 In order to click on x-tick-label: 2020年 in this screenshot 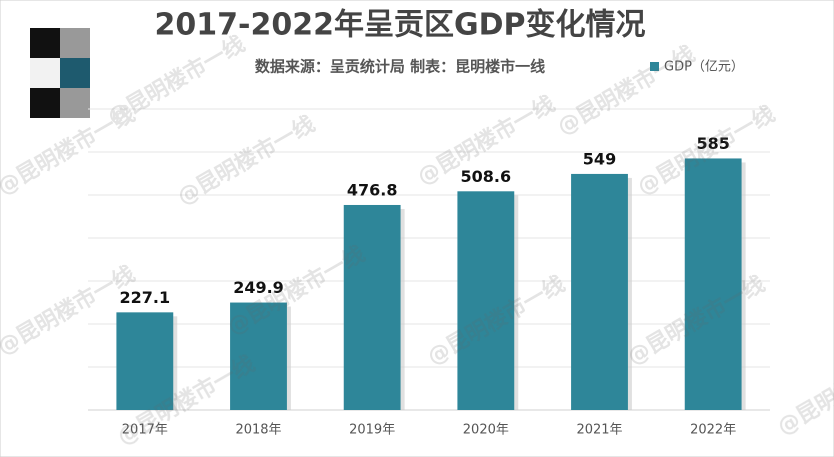, I will do `click(486, 430)`.